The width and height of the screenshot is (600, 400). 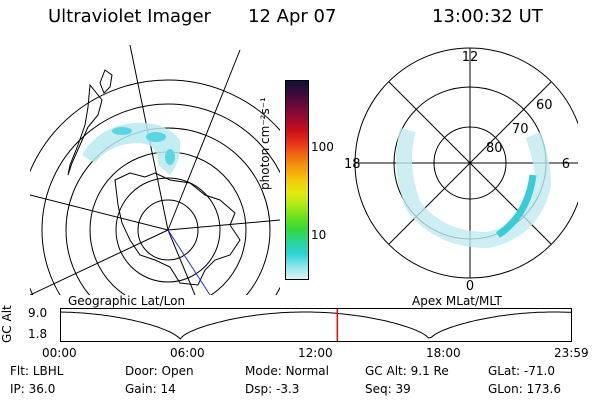 What do you see at coordinates (129, 16) in the screenshot?
I see `instrument-title: Ultraviolet Imager` at bounding box center [129, 16].